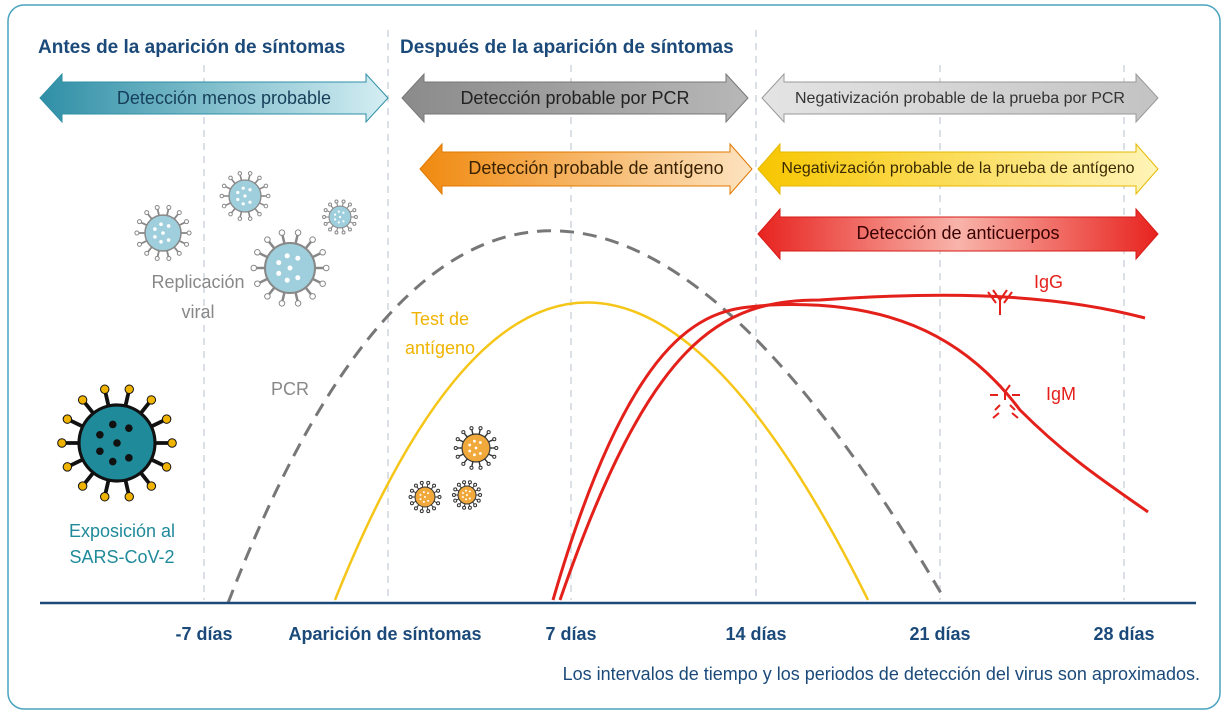 The image size is (1228, 716). Describe the element at coordinates (1061, 394) in the screenshot. I see `label: IgM` at that location.